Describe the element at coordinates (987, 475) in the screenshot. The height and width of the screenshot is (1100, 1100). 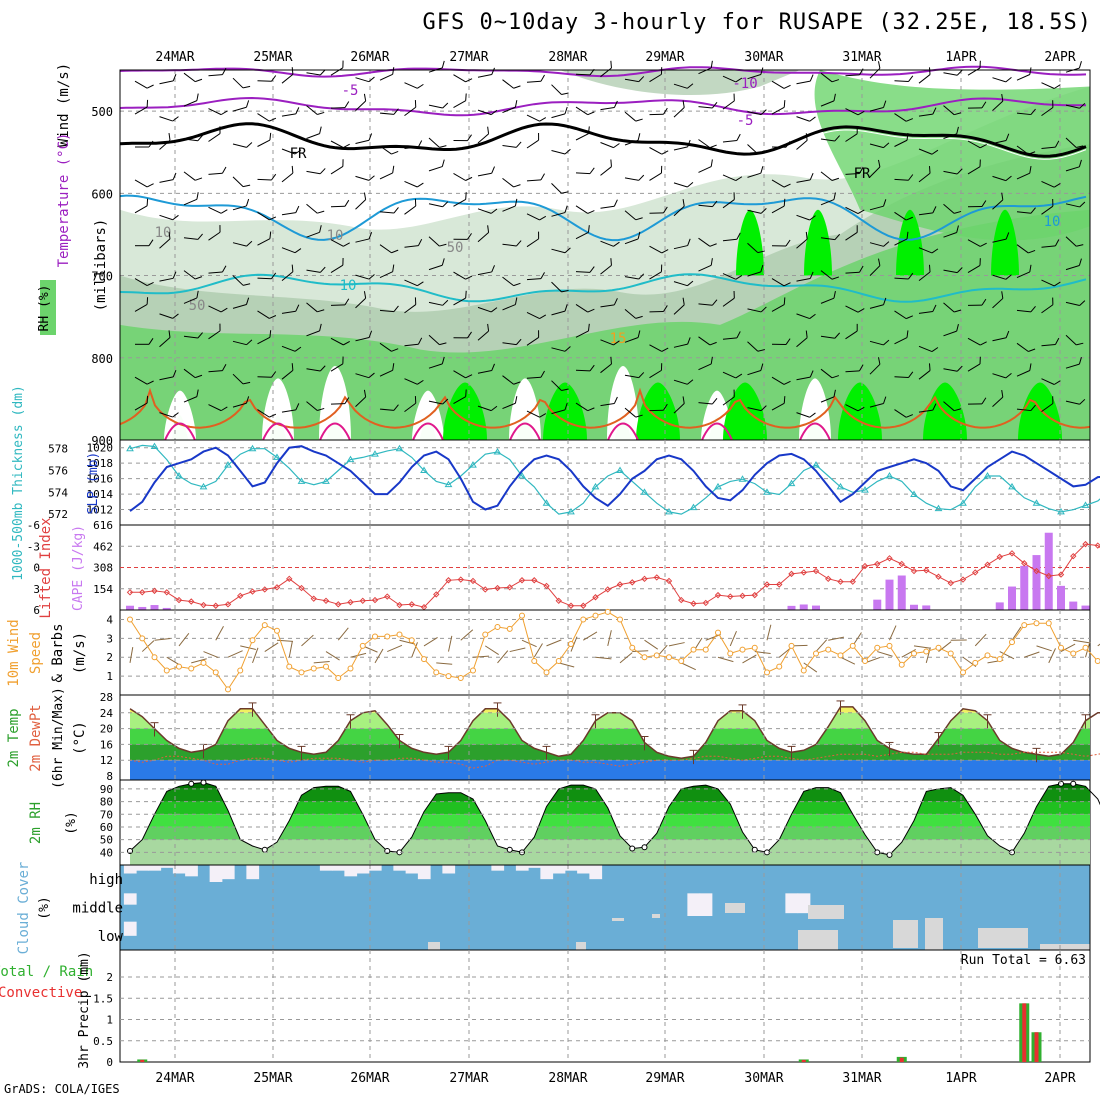
I see `thickness-point` at that location.